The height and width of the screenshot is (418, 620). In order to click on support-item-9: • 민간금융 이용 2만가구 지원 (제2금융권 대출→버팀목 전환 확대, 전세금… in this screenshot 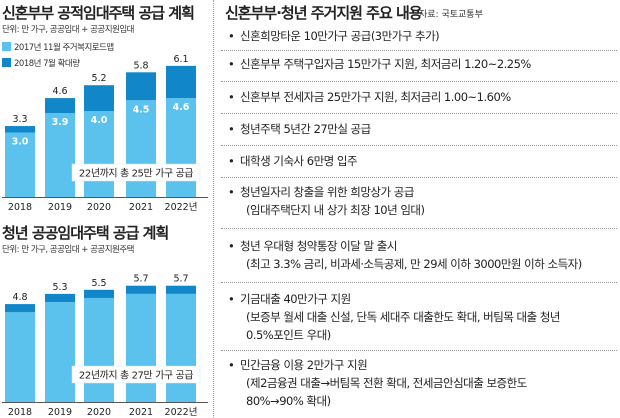, I will do `click(420, 383)`.